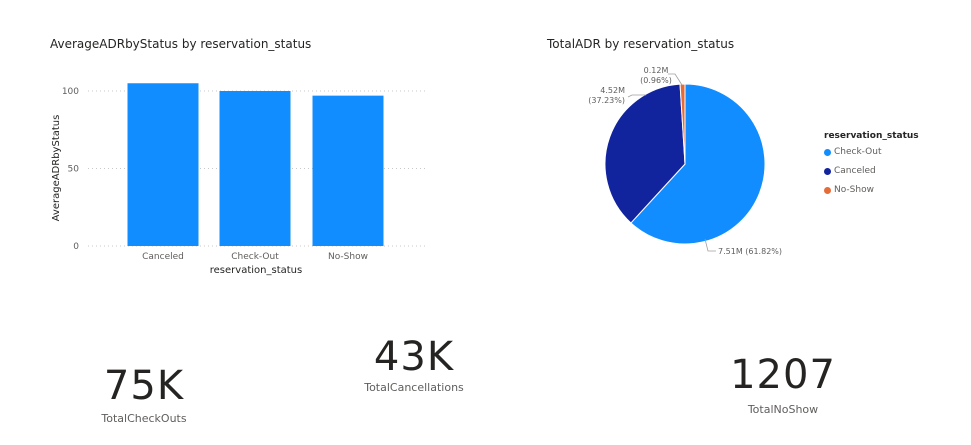  Describe the element at coordinates (827, 171) in the screenshot. I see `legend-dot-canceled` at that location.